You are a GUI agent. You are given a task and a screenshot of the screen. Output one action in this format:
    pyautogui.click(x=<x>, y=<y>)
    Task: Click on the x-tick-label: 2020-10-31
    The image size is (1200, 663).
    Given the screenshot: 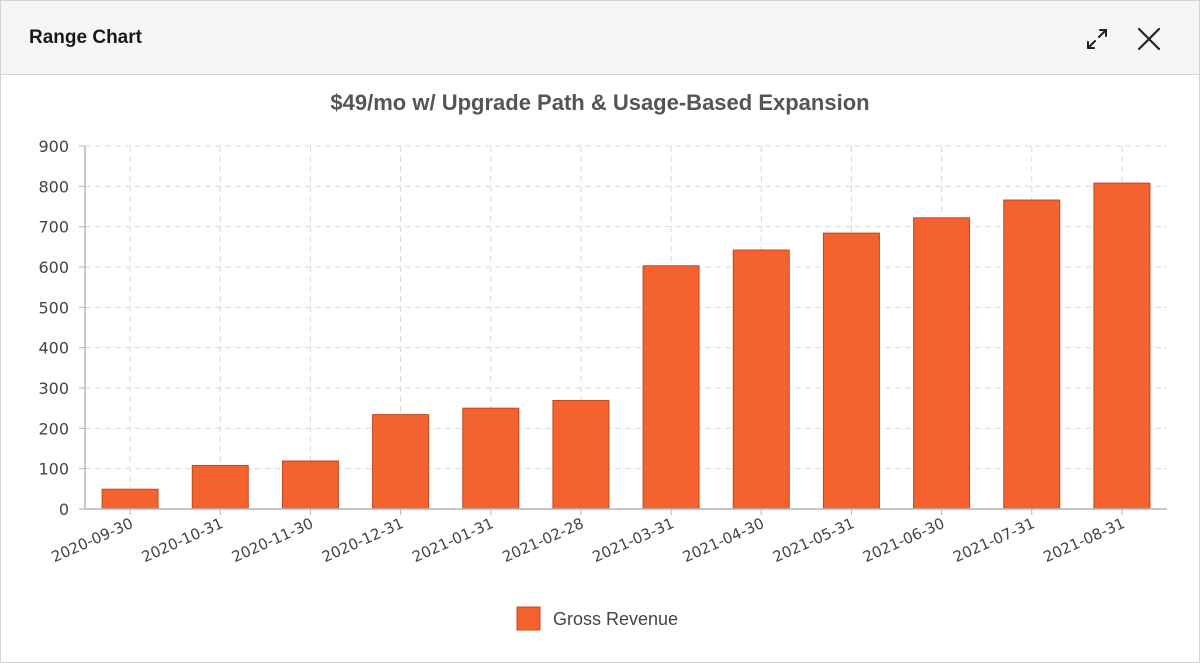 What is the action you would take?
    pyautogui.click(x=182, y=540)
    